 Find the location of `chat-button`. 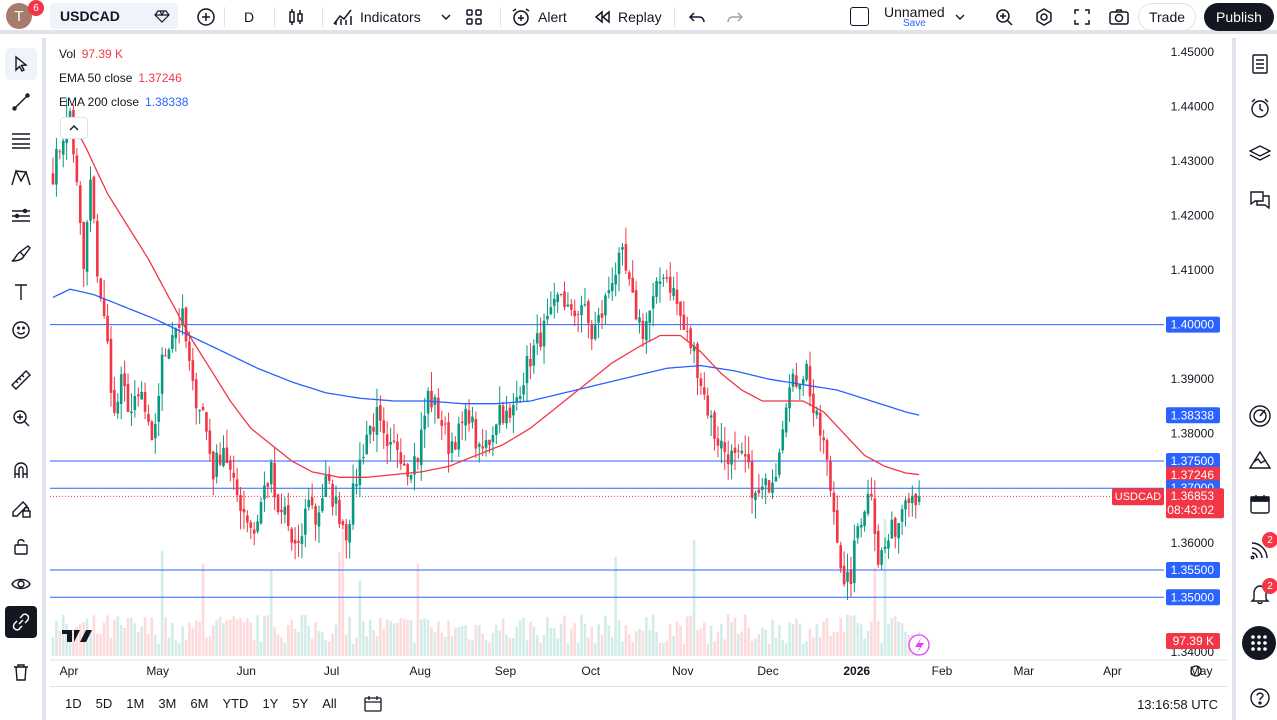

chat-button is located at coordinates (1260, 200).